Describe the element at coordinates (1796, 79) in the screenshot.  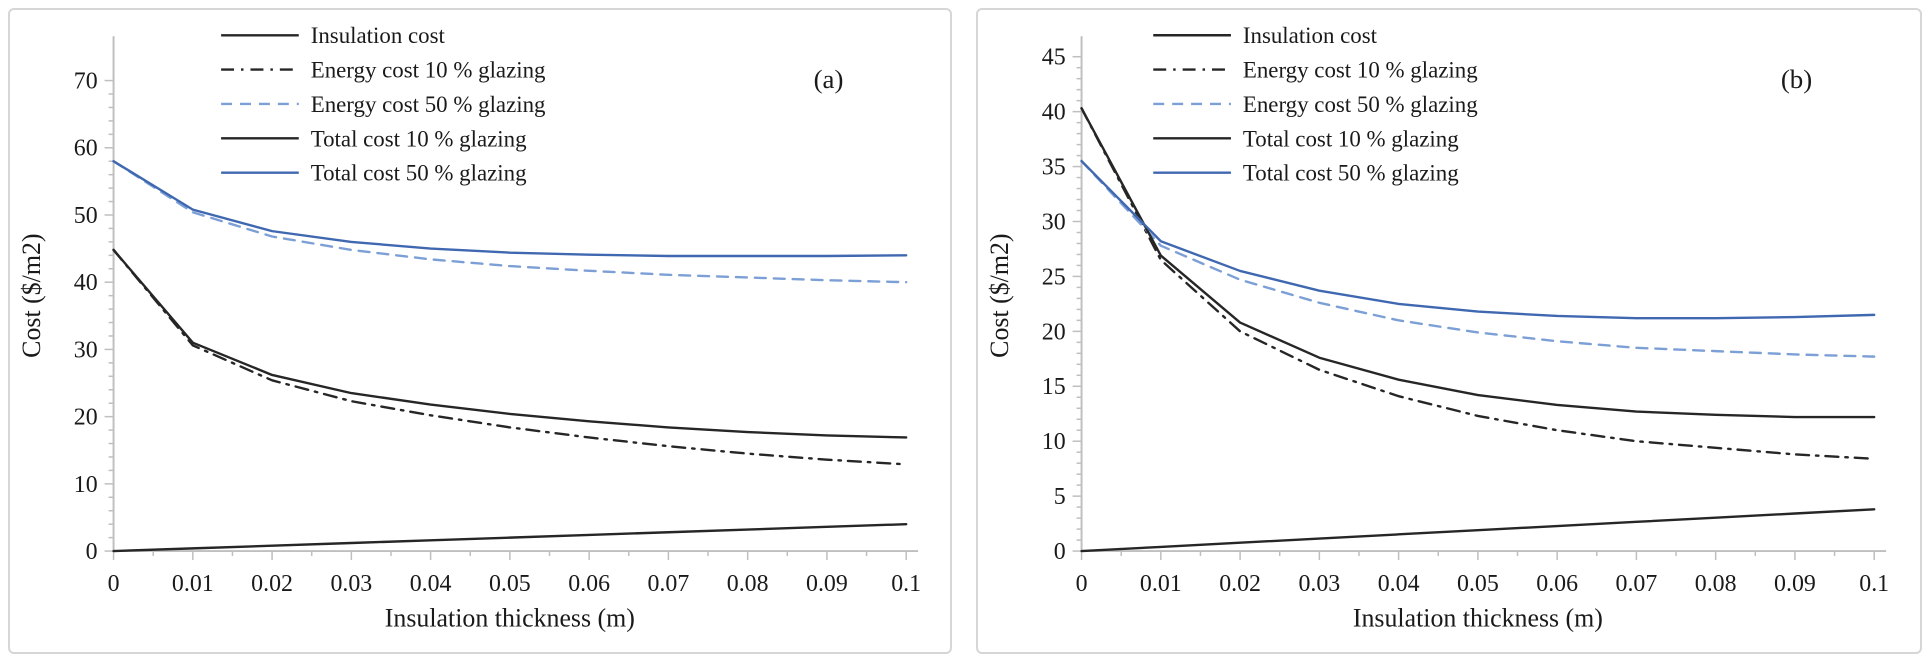
I see `panel-letter: (b)` at that location.